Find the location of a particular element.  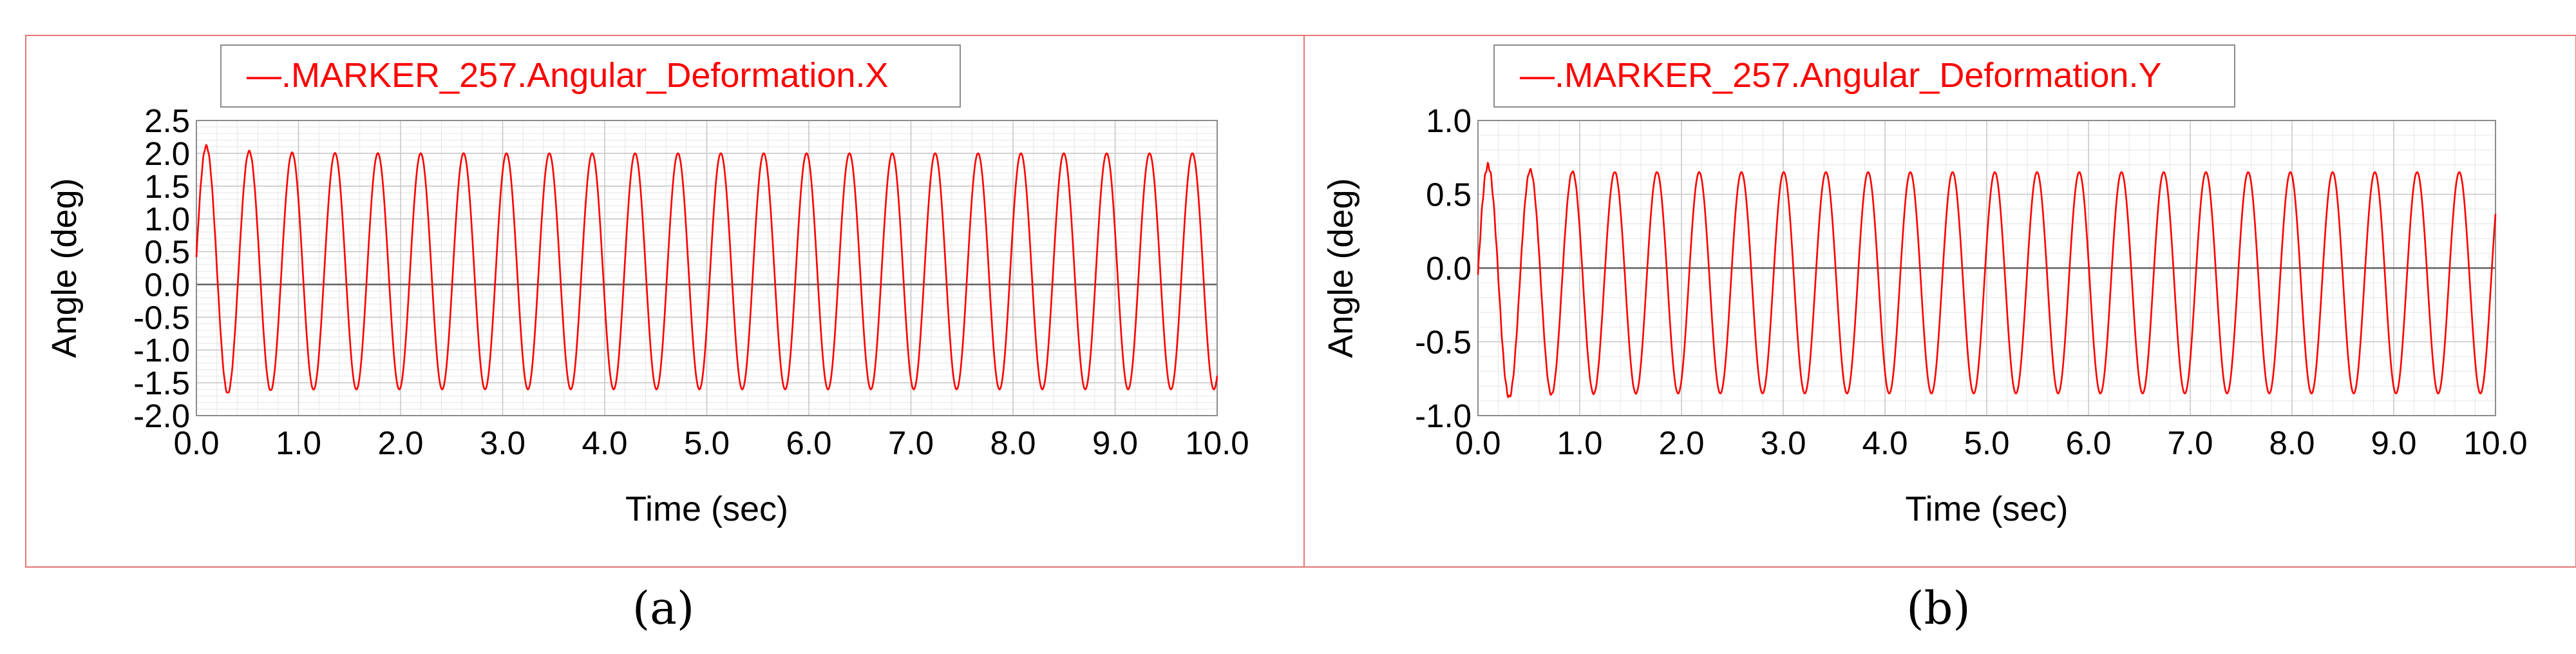

chart-b-x-tick-label: 4.0 is located at coordinates (1885, 443).